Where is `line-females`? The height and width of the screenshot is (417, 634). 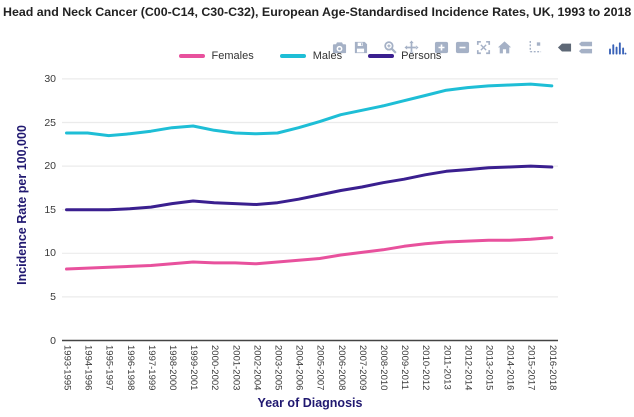 line-females is located at coordinates (309, 253).